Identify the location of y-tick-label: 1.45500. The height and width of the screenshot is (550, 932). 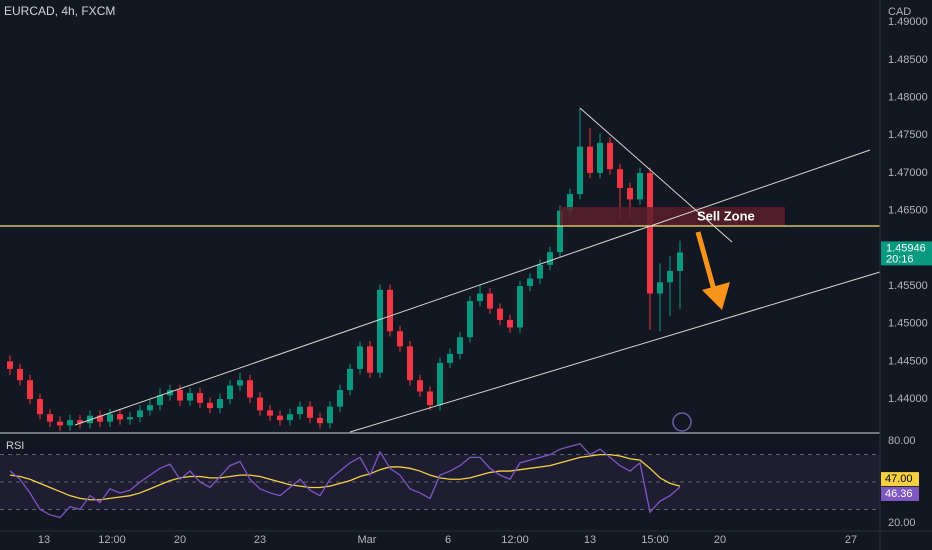
(908, 286).